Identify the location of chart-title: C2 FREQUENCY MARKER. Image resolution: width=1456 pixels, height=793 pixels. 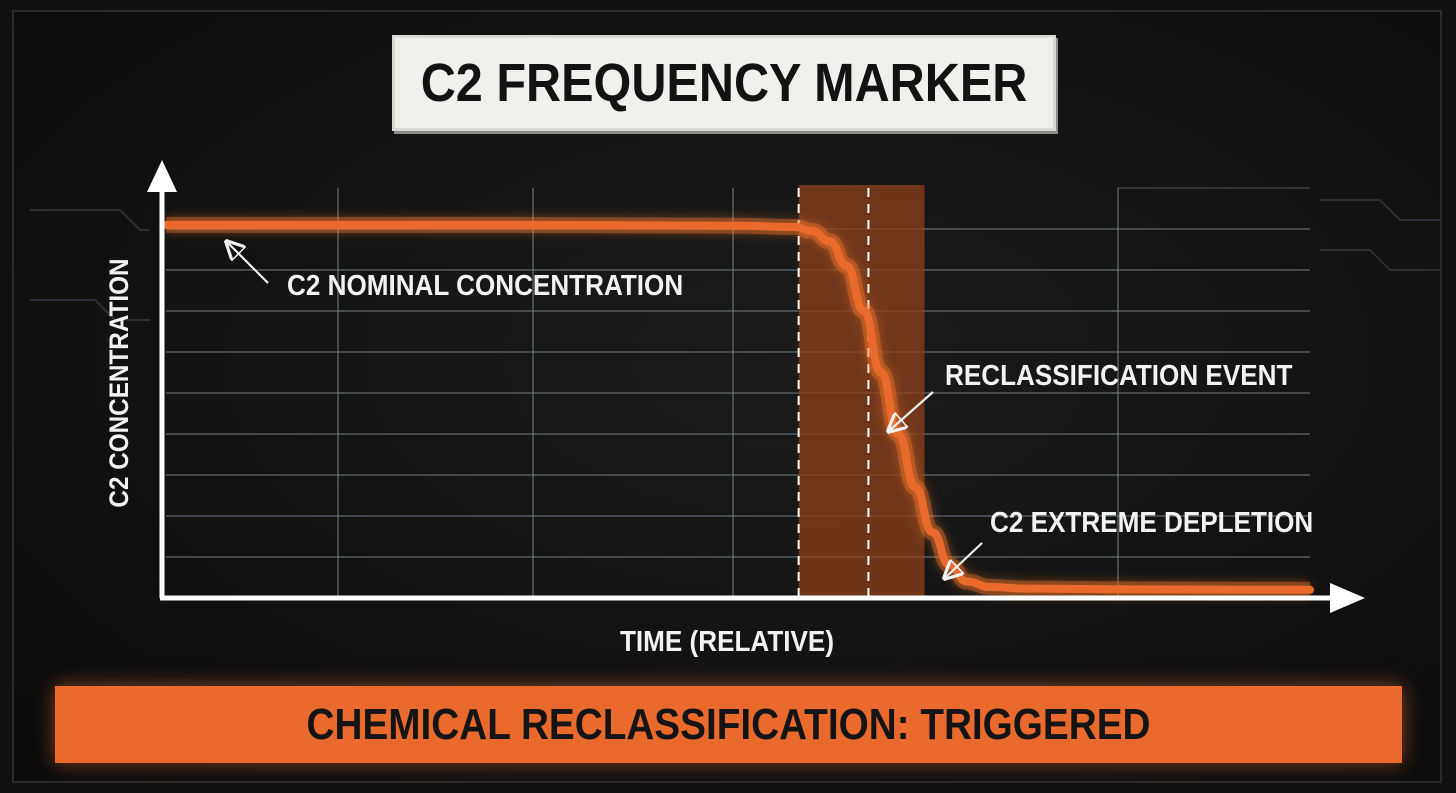
(724, 83).